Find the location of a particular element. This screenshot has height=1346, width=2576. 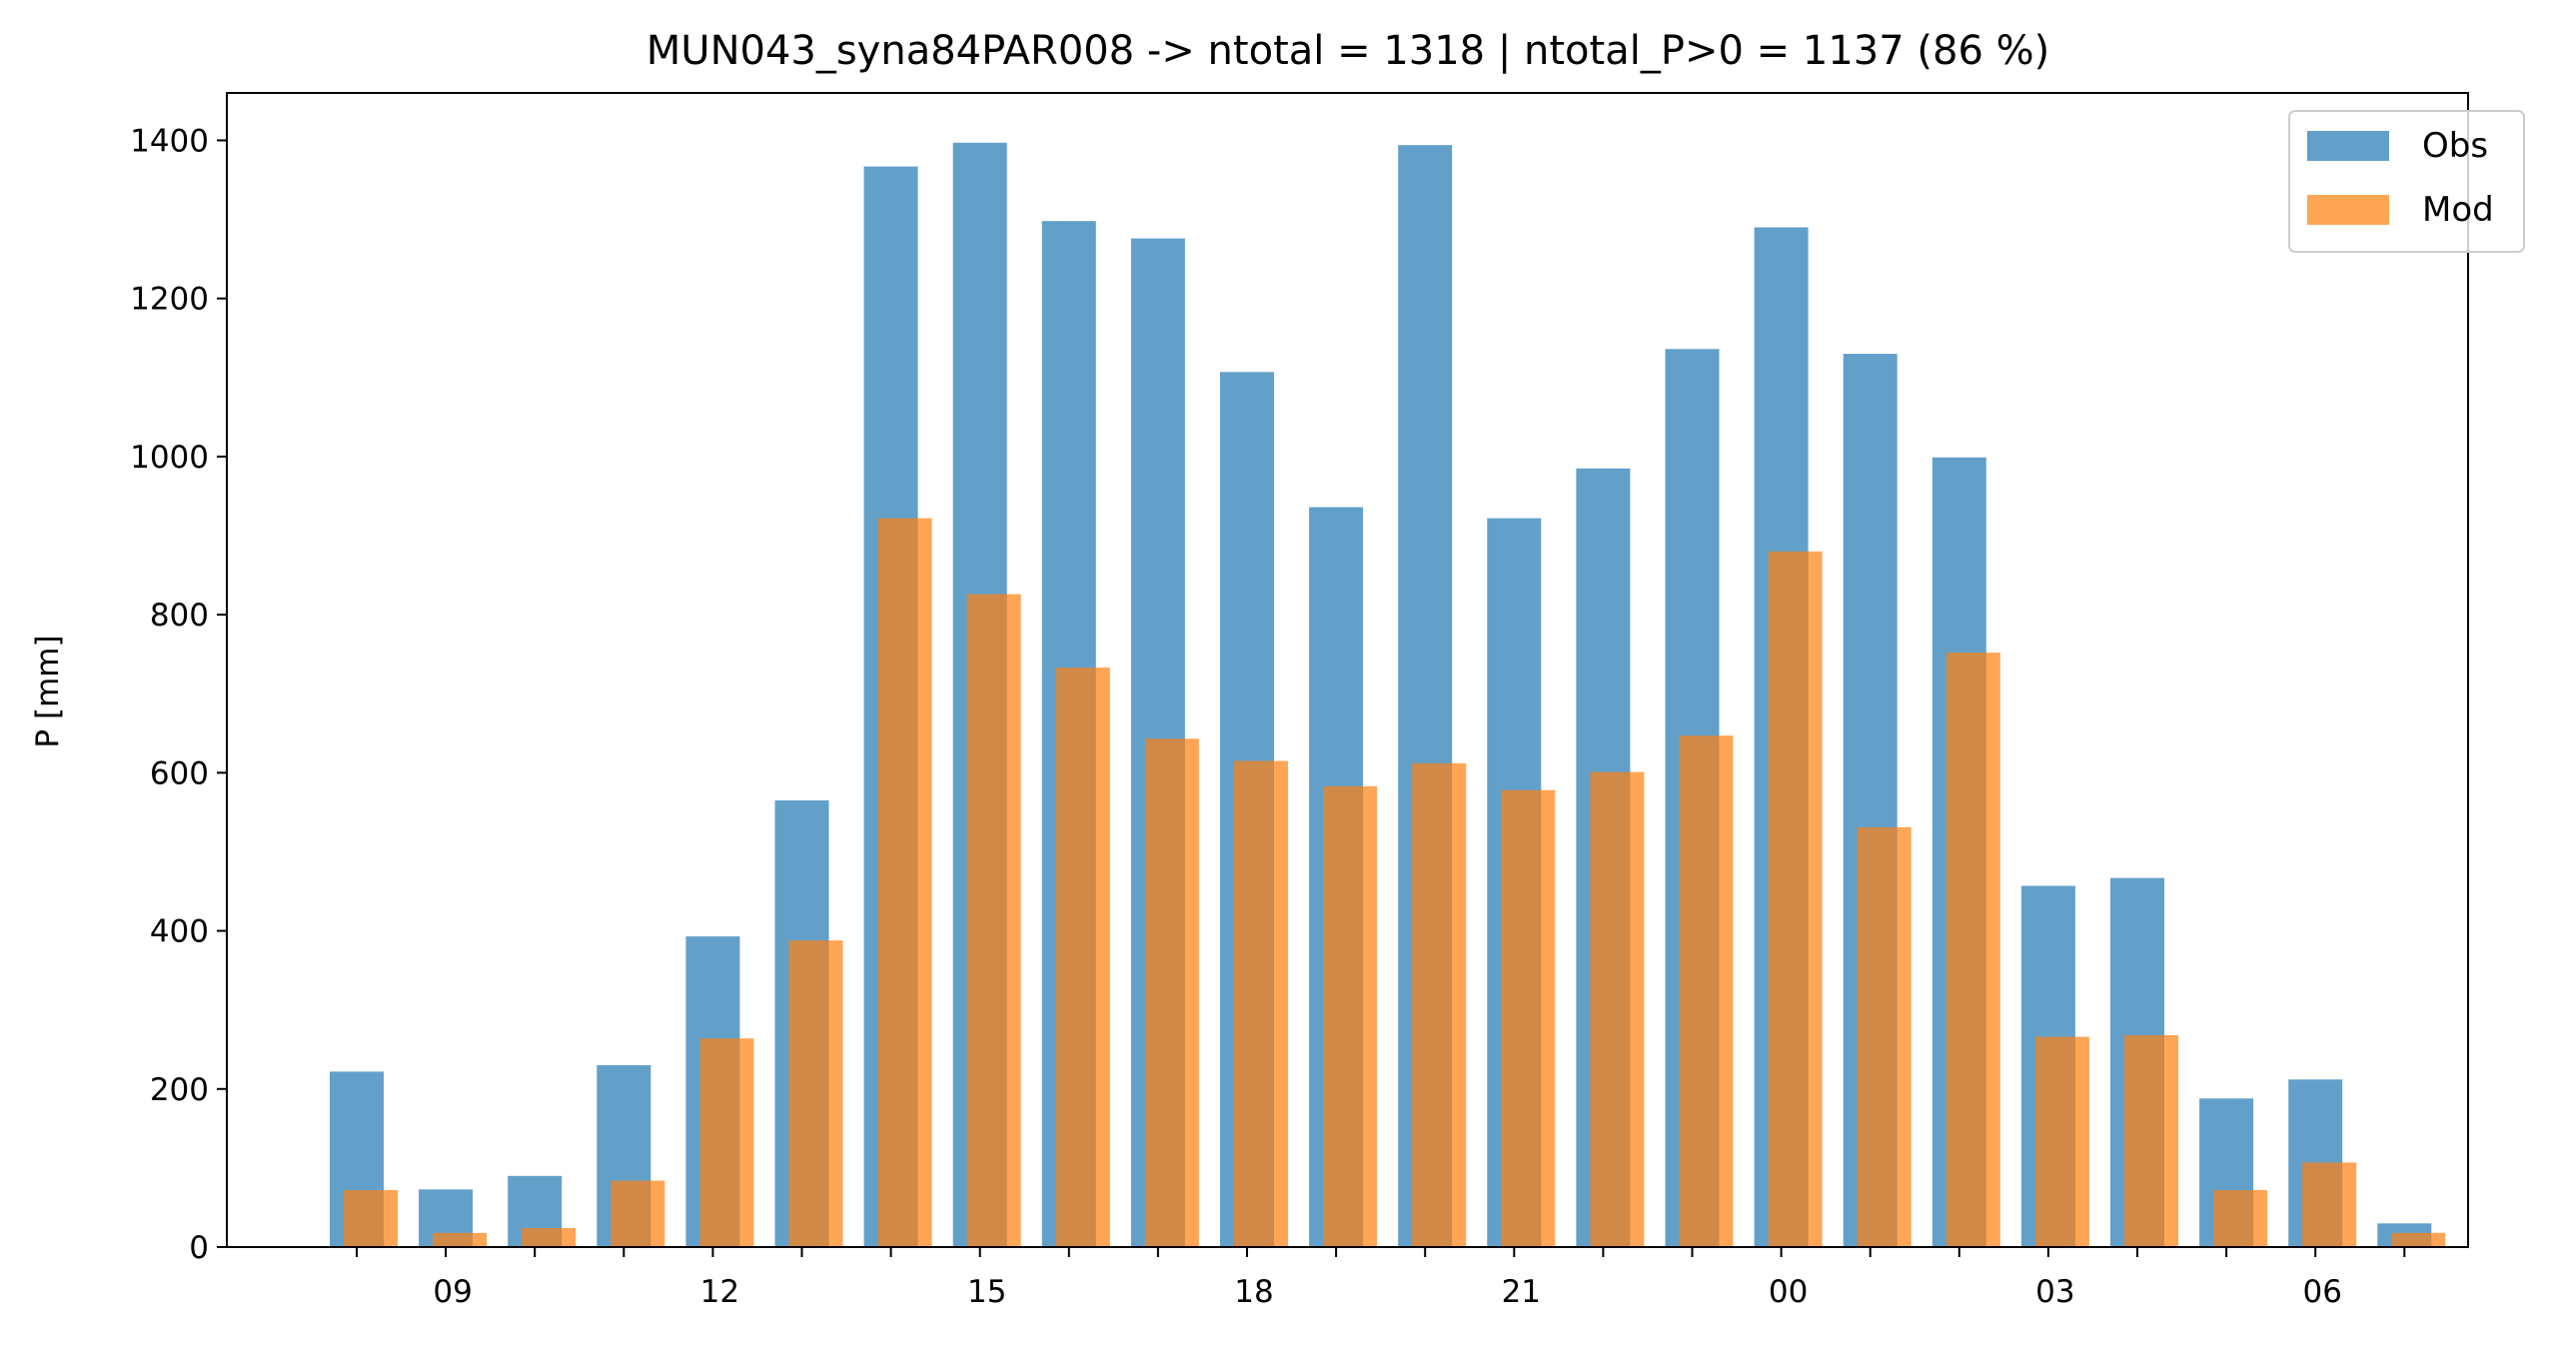

y-axis-label: P [mm] is located at coordinates (48, 691).